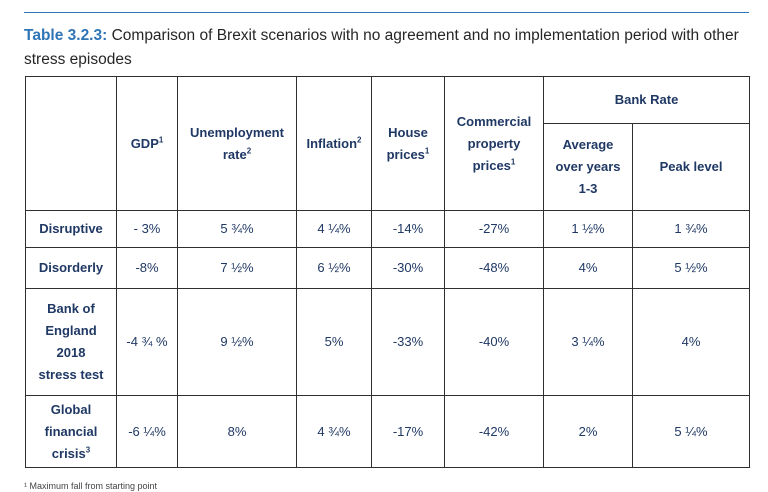  Describe the element at coordinates (334, 431) in the screenshot. I see `cell-inflation: 4 ¾%` at that location.